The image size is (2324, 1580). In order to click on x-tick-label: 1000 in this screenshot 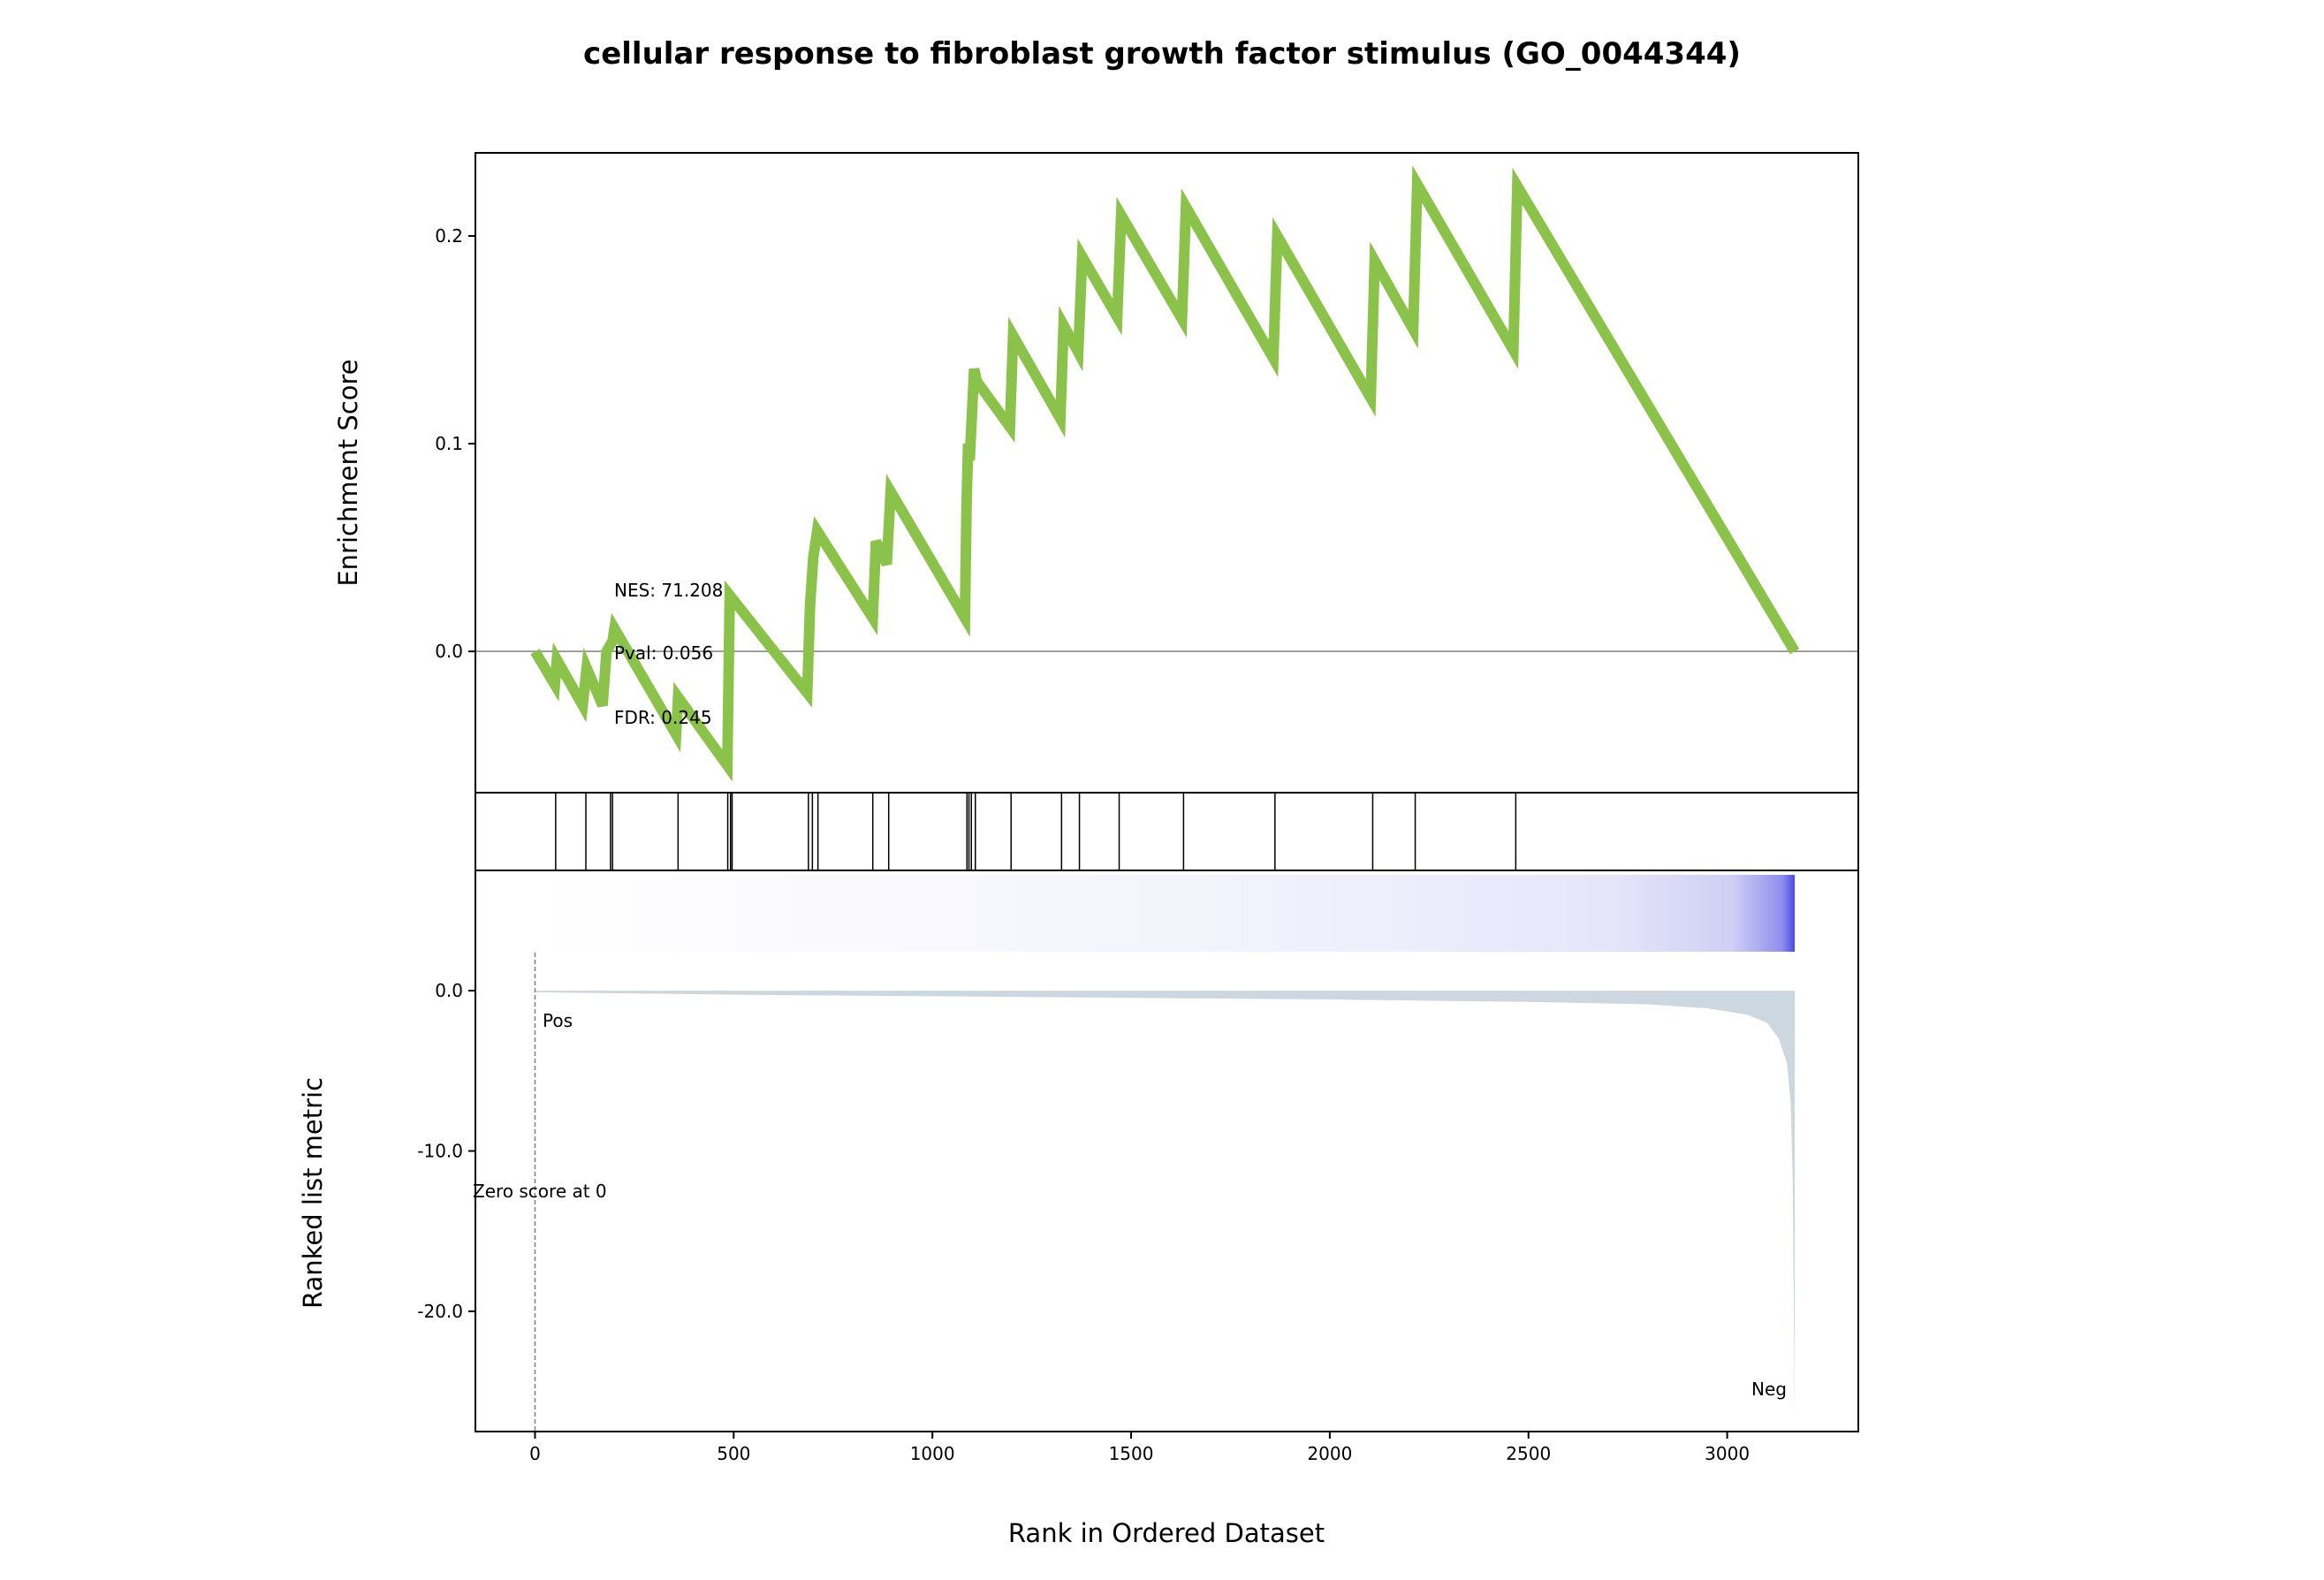, I will do `click(933, 1454)`.